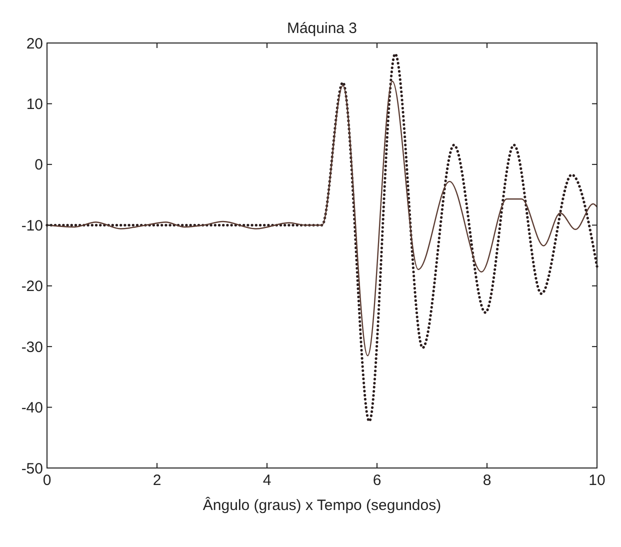 This screenshot has height=547, width=621. I want to click on y-tick-label: 10, so click(34, 104).